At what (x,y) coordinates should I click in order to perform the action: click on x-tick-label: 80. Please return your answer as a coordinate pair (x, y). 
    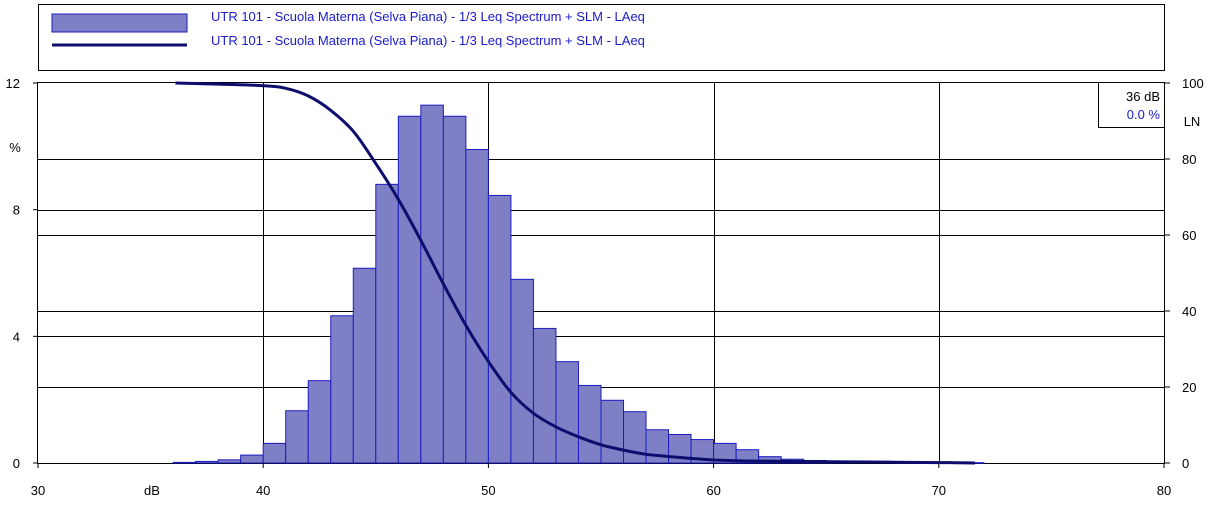
    Looking at the image, I should click on (1164, 490).